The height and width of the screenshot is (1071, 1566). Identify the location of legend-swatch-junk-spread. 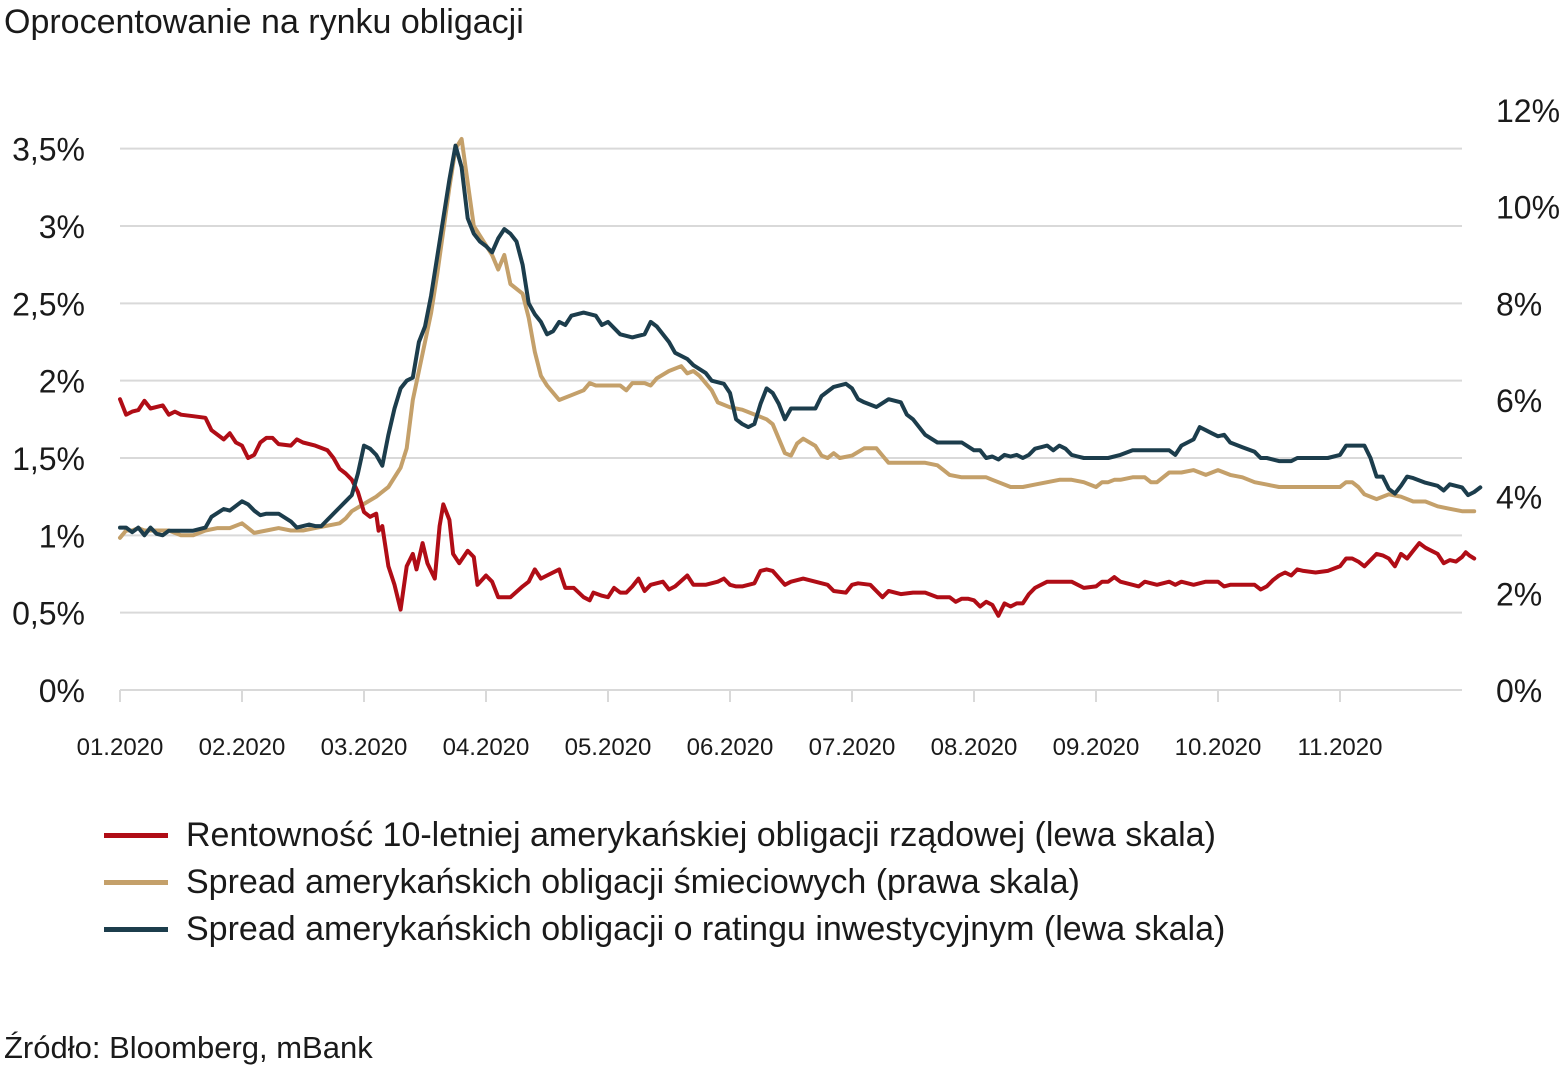
(136, 882).